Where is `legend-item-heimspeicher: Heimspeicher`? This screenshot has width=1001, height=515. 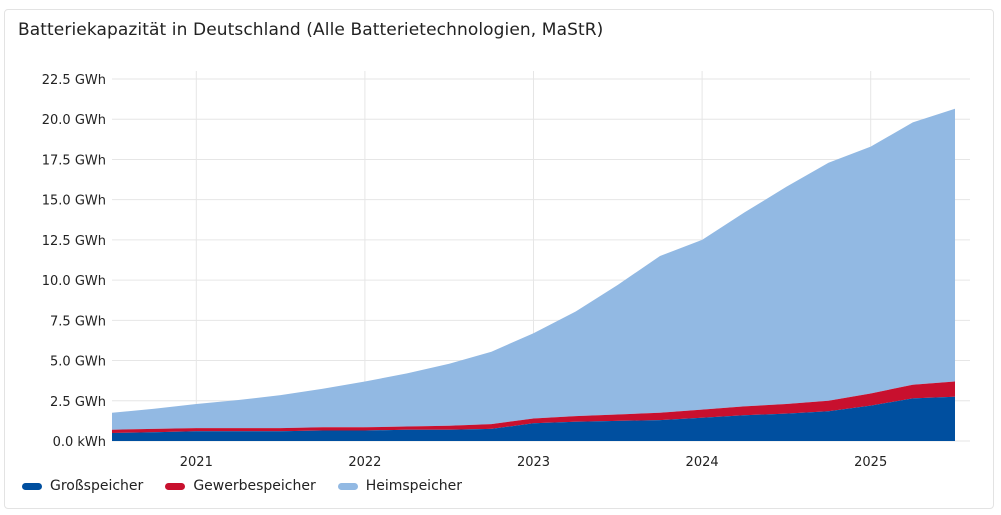
legend-item-heimspeicher: Heimspeicher is located at coordinates (400, 486).